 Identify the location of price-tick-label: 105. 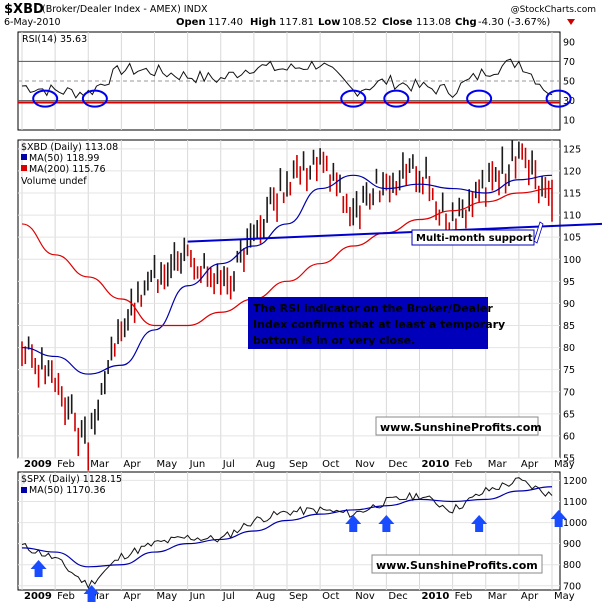
(572, 238).